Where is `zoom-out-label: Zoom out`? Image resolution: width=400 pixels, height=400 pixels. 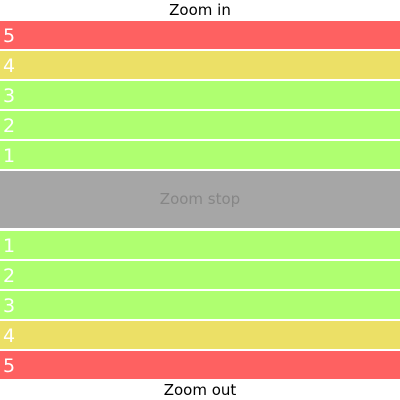 zoom-out-label: Zoom out is located at coordinates (200, 390).